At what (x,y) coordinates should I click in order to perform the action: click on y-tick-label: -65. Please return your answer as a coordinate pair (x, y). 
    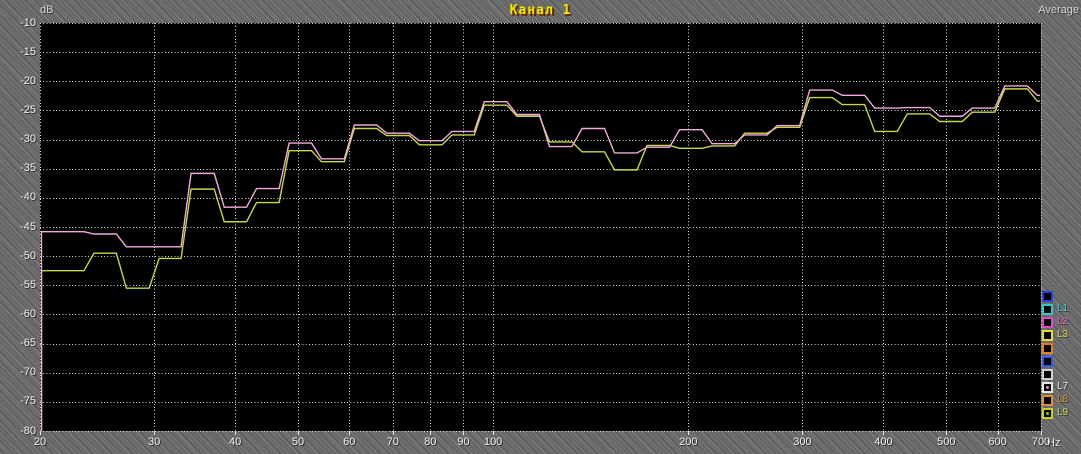
    Looking at the image, I should click on (28, 343).